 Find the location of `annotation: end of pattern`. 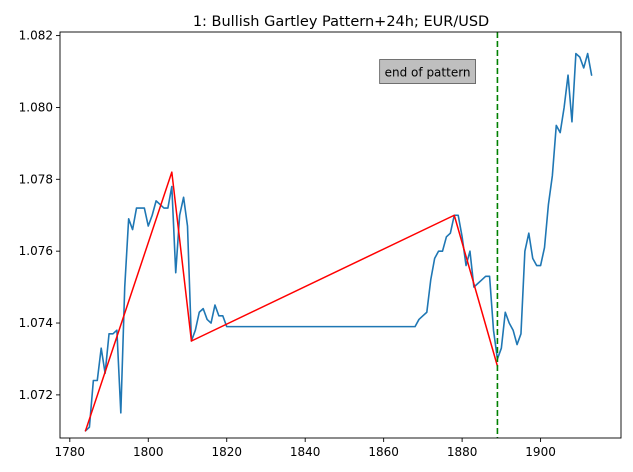

annotation: end of pattern is located at coordinates (427, 71).